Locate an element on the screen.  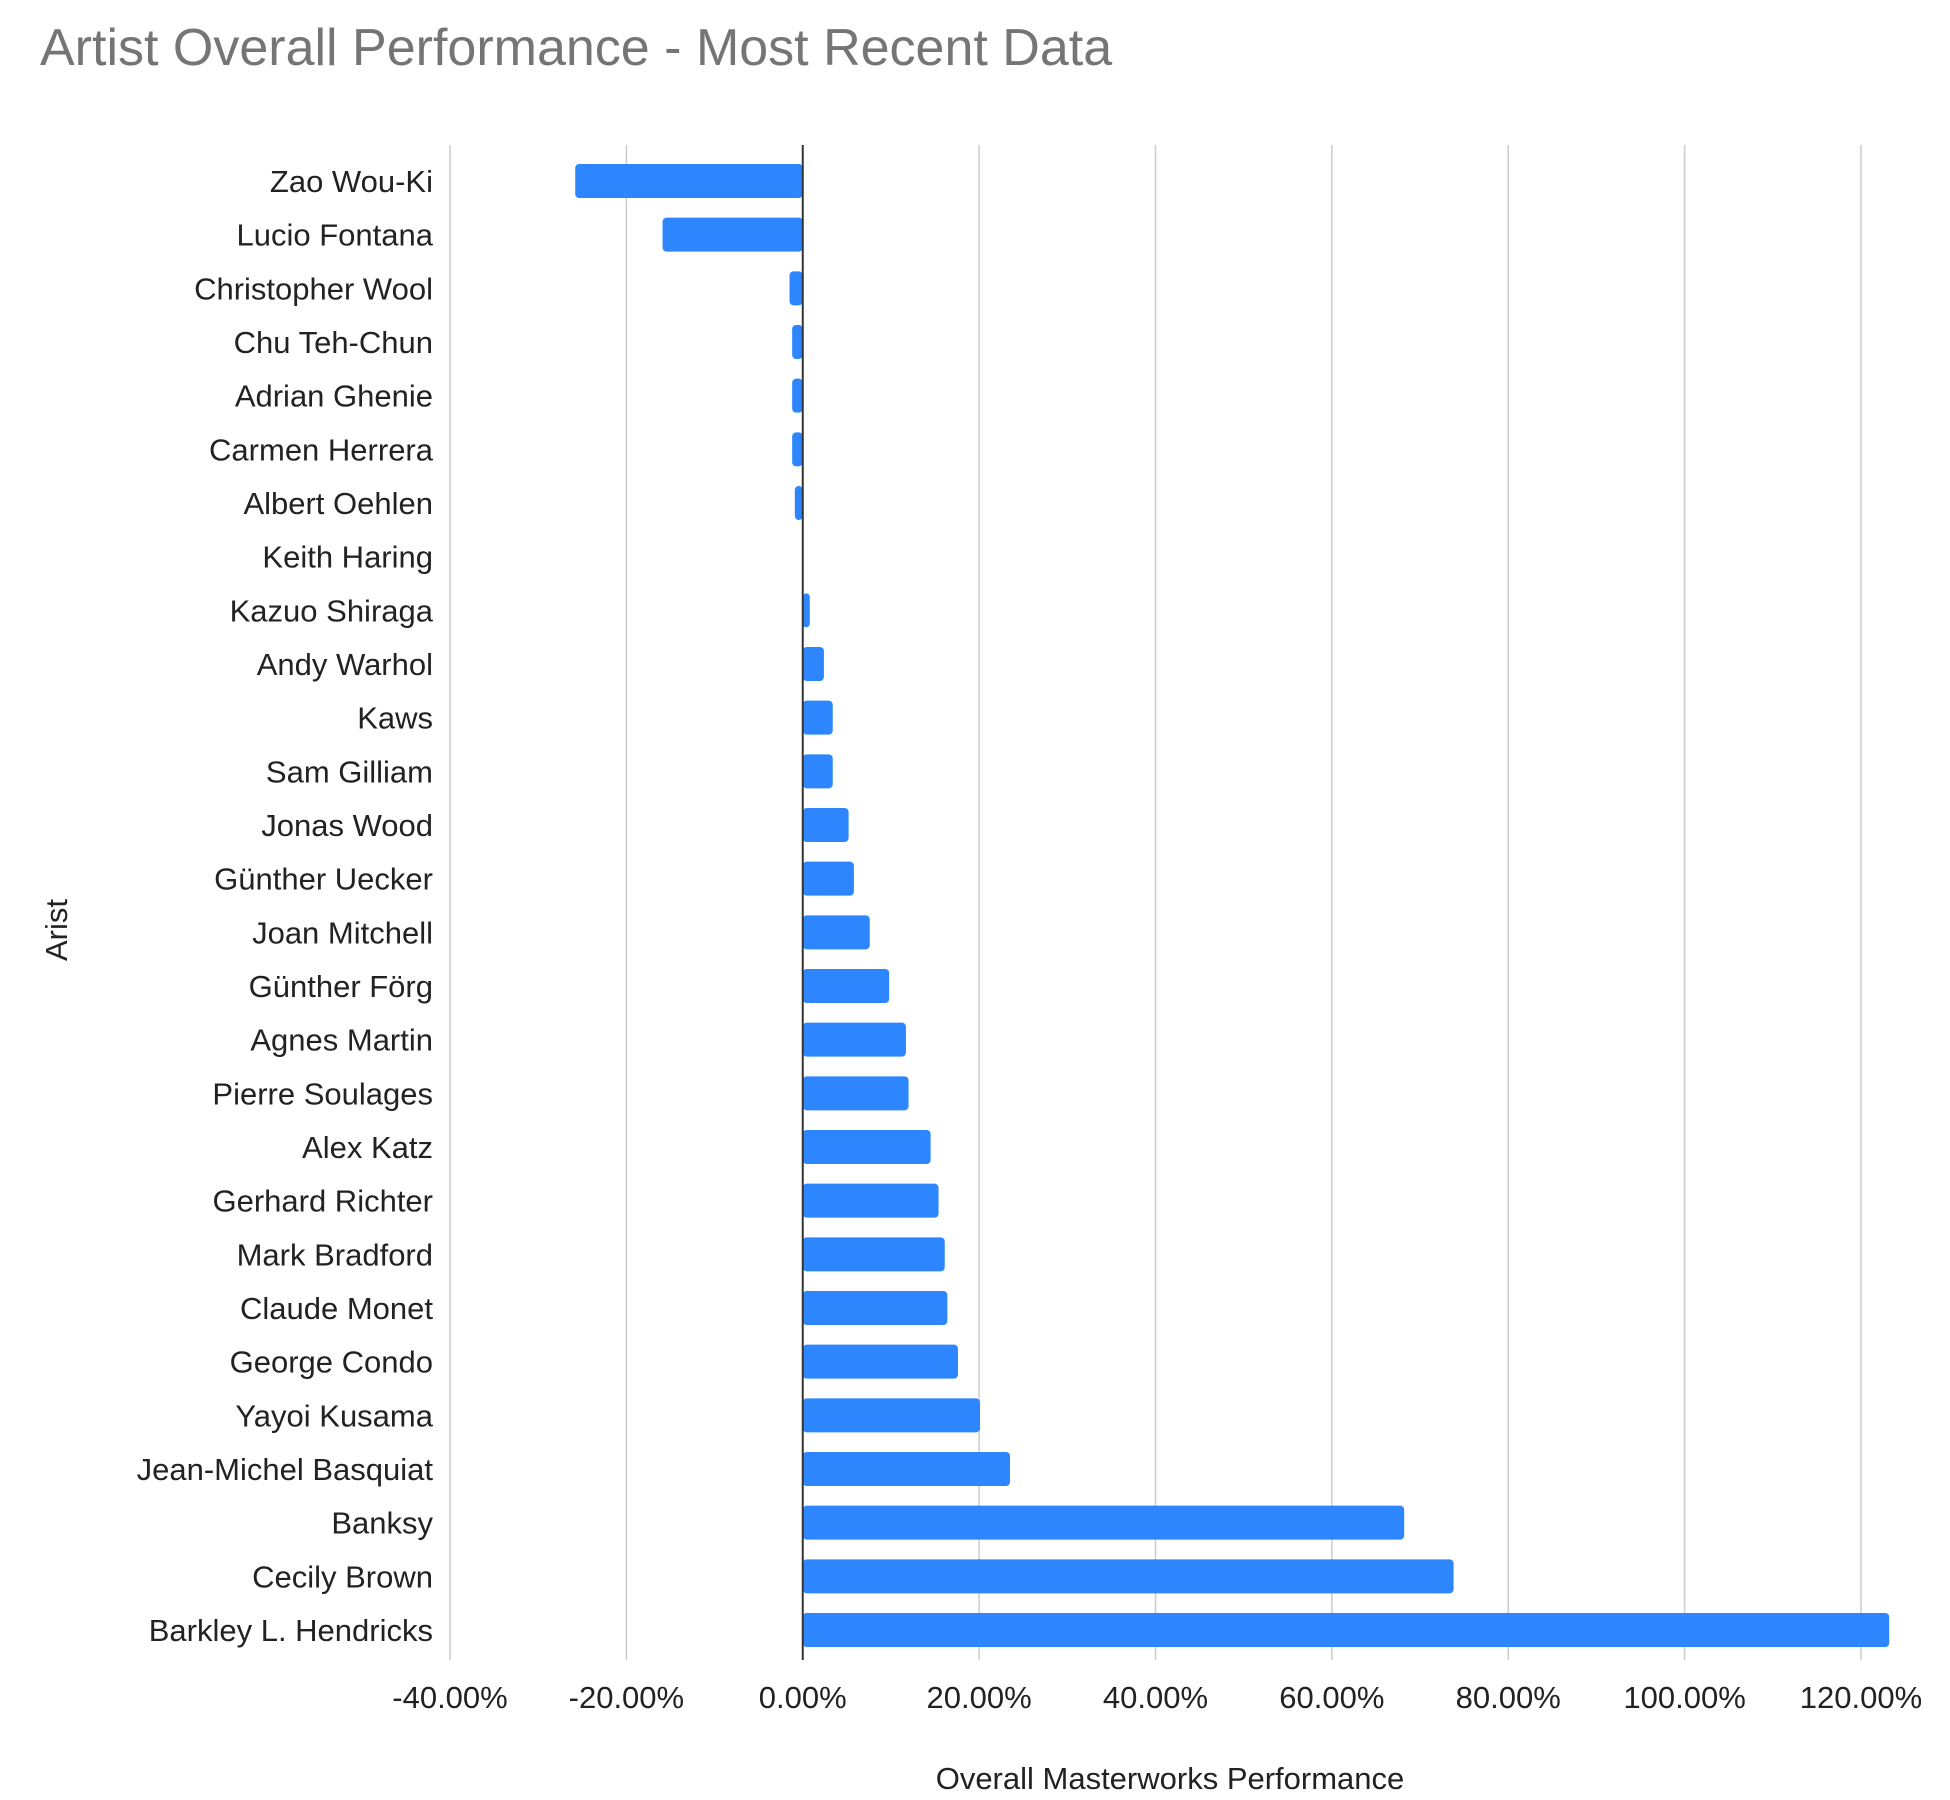
category-label: Joan Mitchell is located at coordinates (342, 932).